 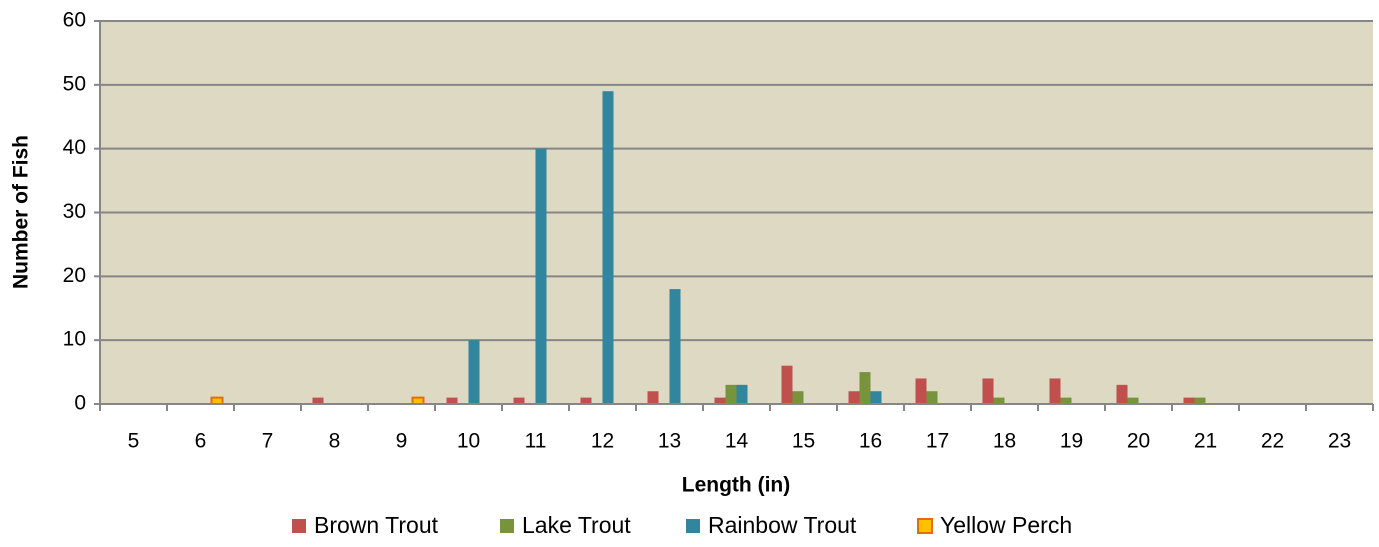 I want to click on x-tick-label: 8, so click(x=335, y=441).